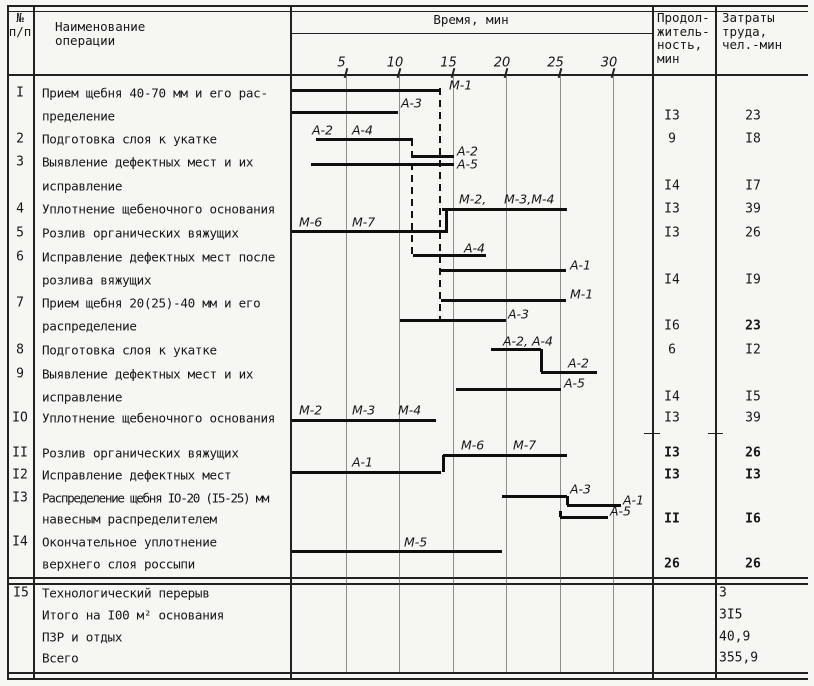 This screenshot has width=814, height=686. What do you see at coordinates (155, 498) in the screenshot?
I see `operation-name: Распределение щебня IO-20 (I5-25) мм` at bounding box center [155, 498].